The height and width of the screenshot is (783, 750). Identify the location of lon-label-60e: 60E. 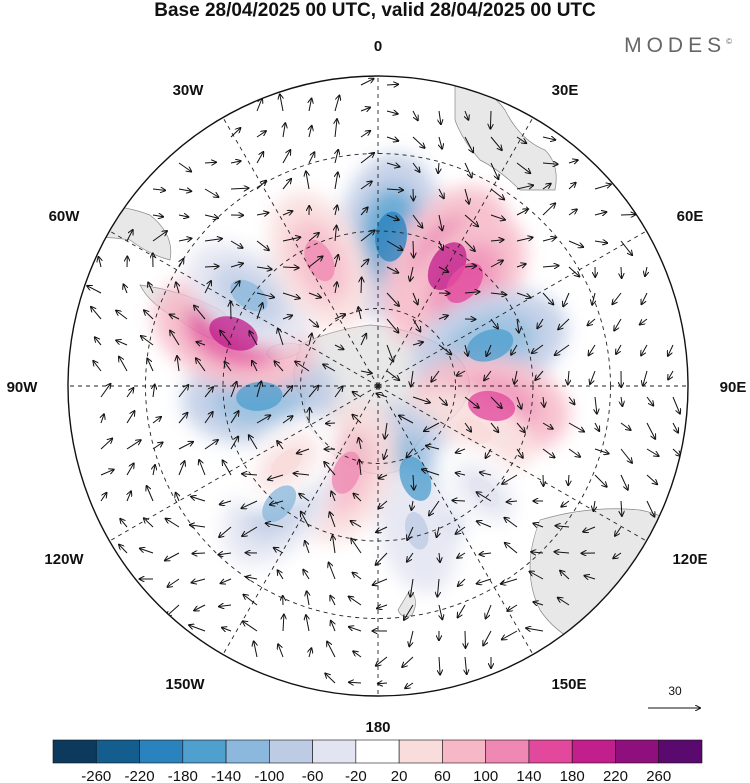
(690, 216).